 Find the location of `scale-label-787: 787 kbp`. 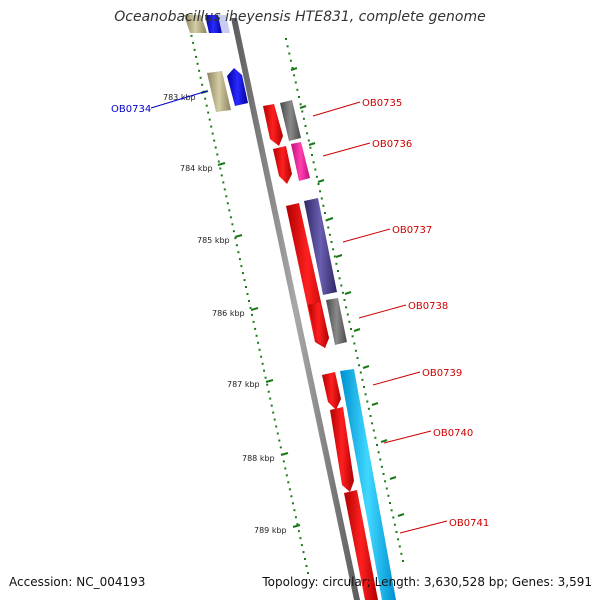

scale-label-787: 787 kbp is located at coordinates (243, 384).